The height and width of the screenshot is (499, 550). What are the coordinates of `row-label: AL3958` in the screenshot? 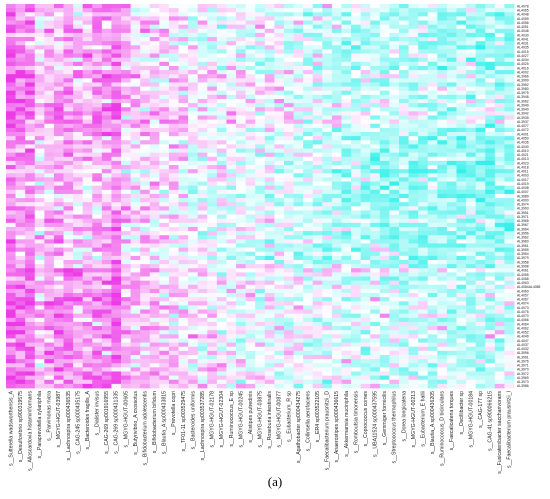 It's located at (523, 262).